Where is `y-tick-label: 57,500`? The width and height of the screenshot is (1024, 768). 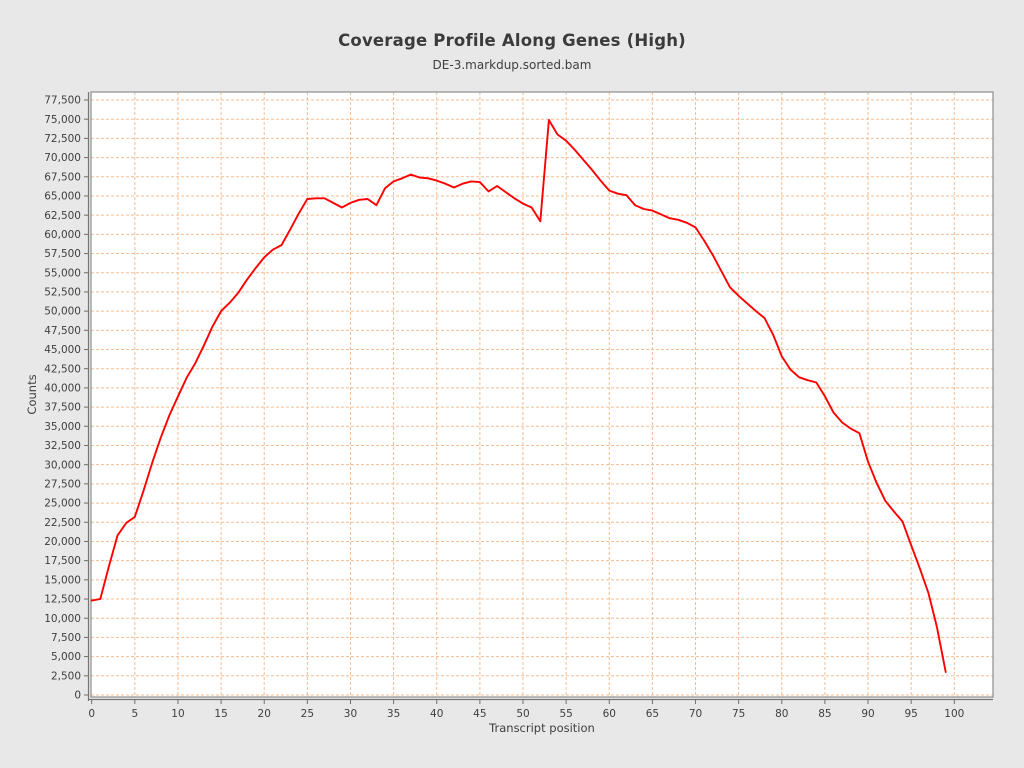
y-tick-label: 57,500 is located at coordinates (62, 254).